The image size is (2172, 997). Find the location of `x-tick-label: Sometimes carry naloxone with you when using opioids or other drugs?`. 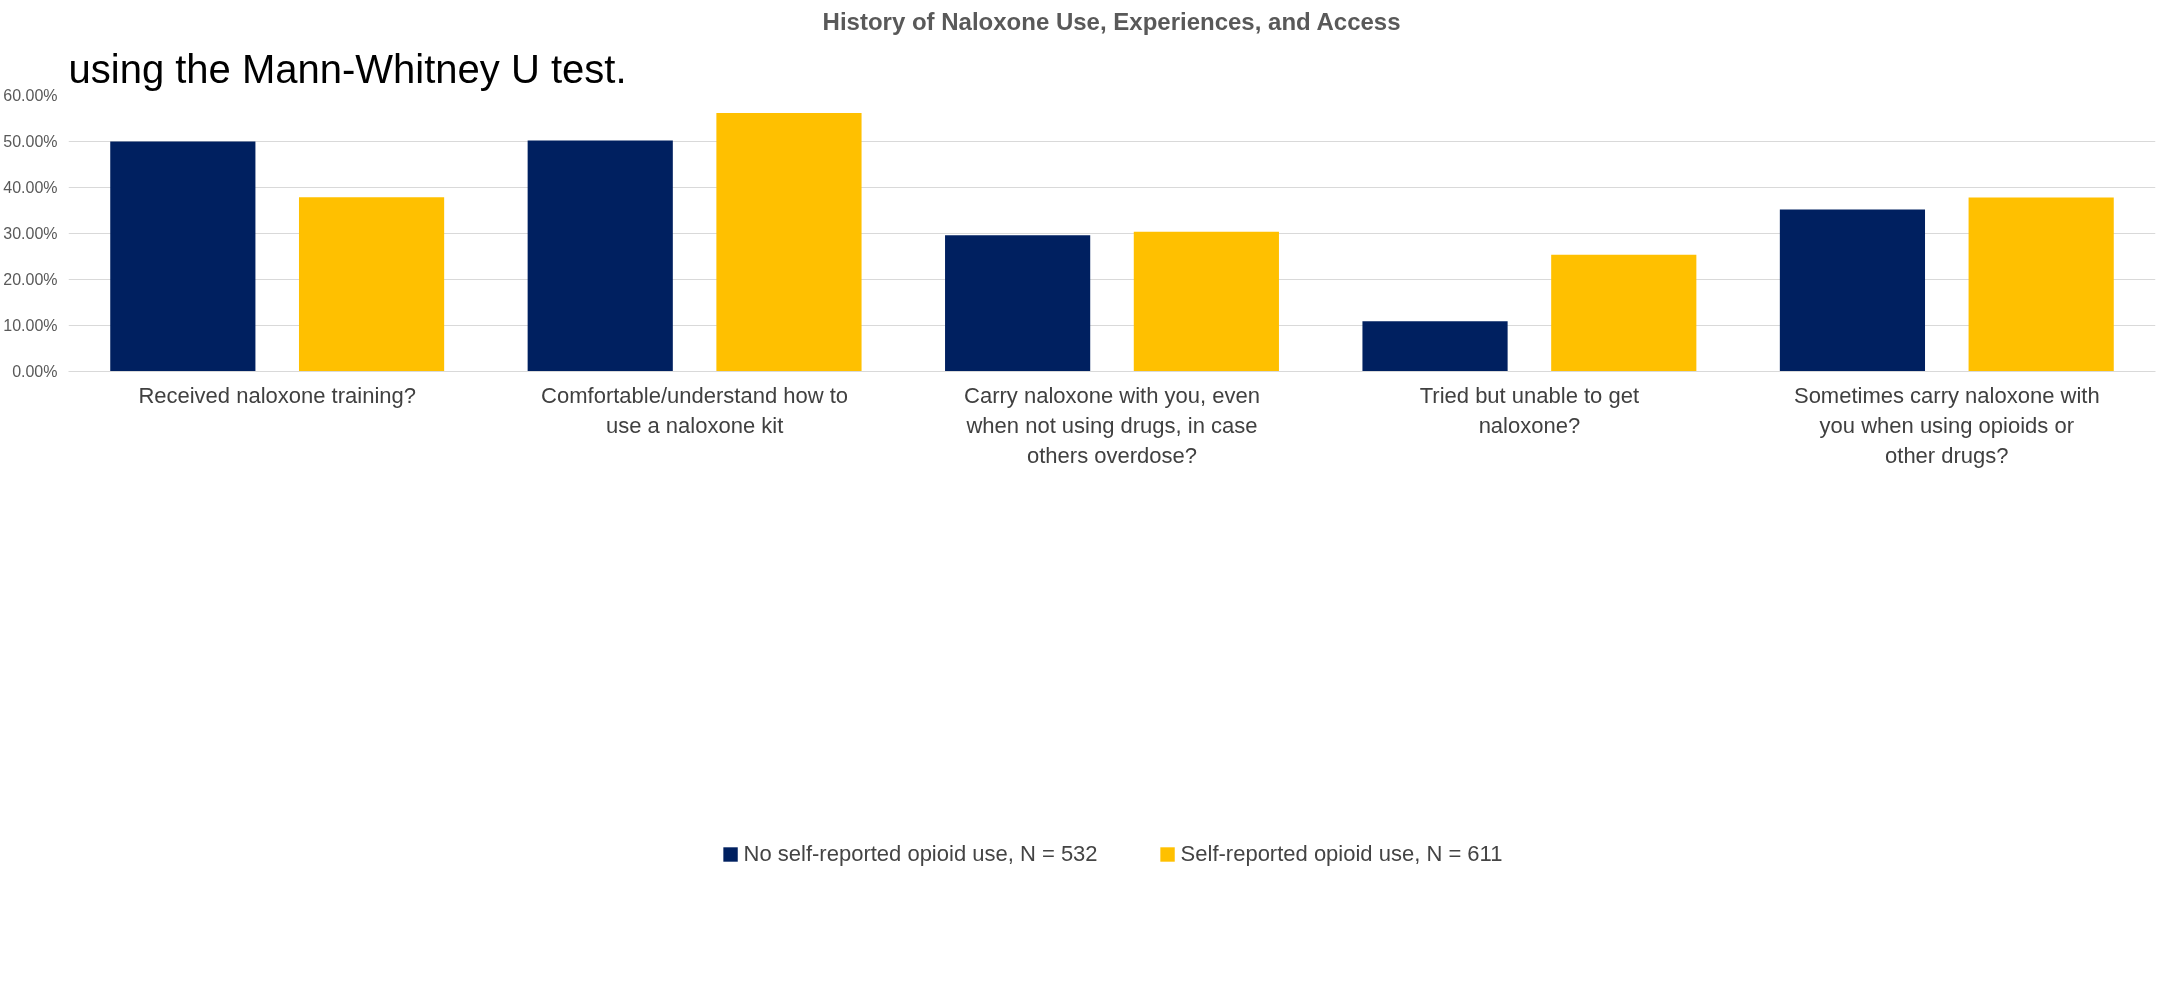

x-tick-label: Sometimes carry naloxone with you when using opioids or other drugs? is located at coordinates (1946, 425).